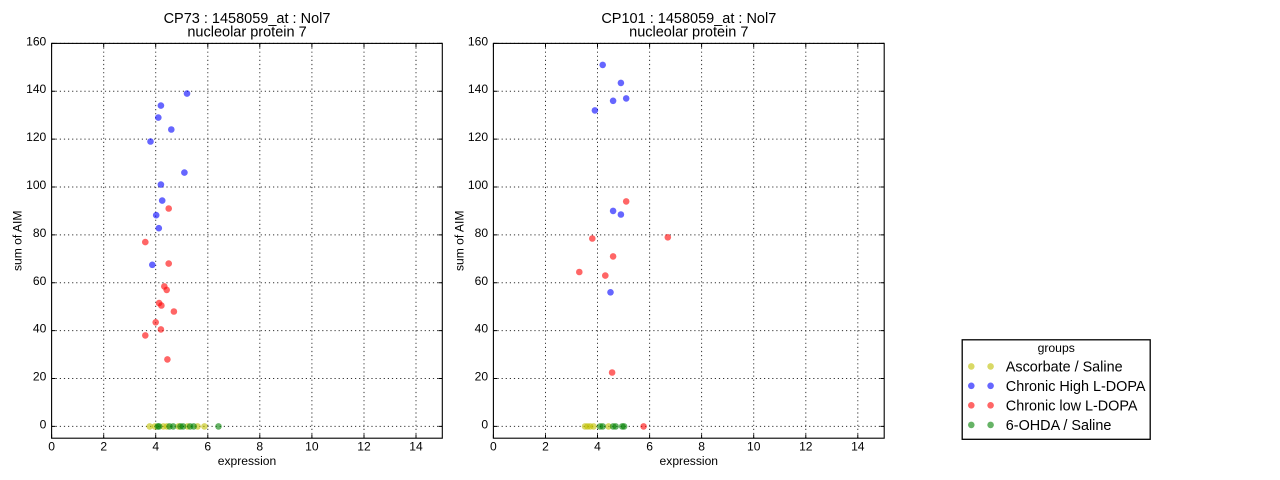  Describe the element at coordinates (1072, 406) in the screenshot. I see `svg-text: Chronic low L-DOPA` at that location.